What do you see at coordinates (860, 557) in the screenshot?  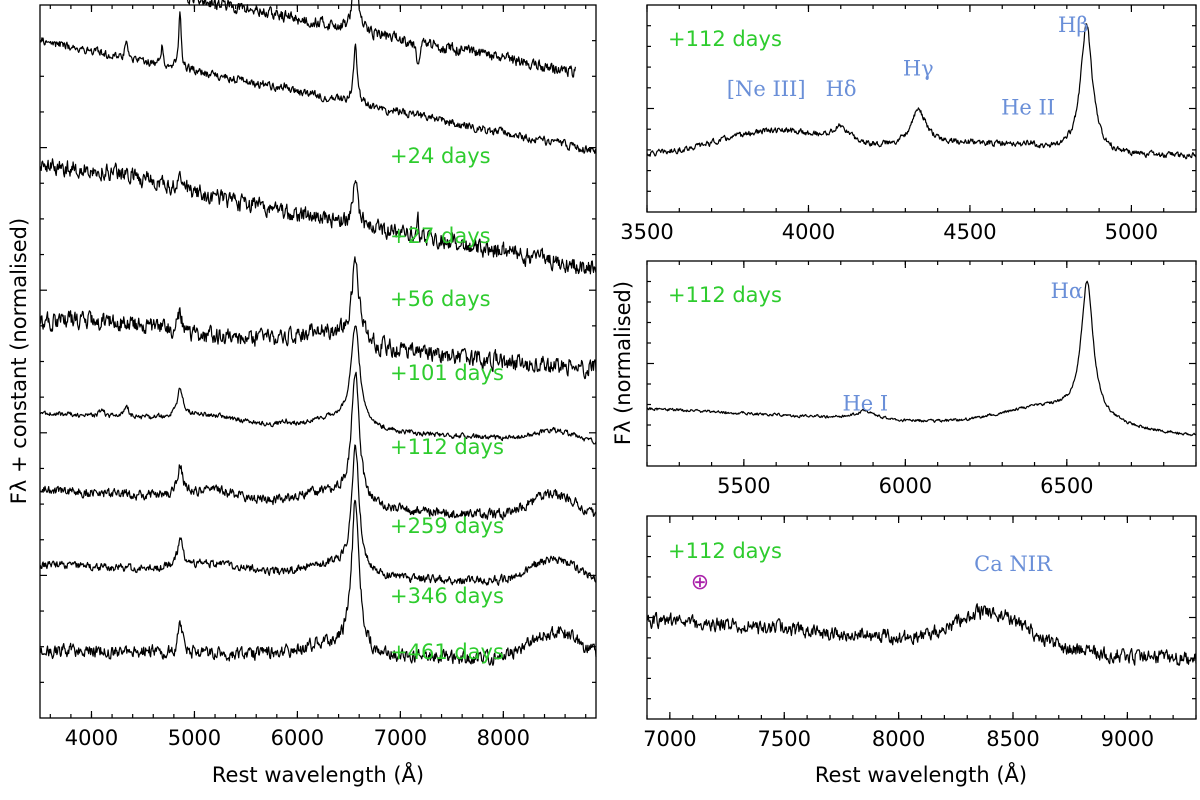 I see `bottom-right-labels: +112 days Ca NIR` at bounding box center [860, 557].